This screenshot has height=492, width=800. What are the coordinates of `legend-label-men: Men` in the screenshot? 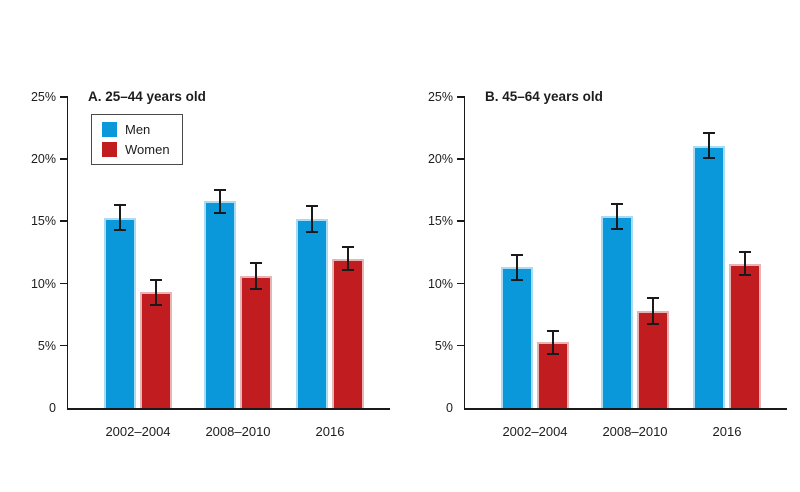 It's located at (138, 129).